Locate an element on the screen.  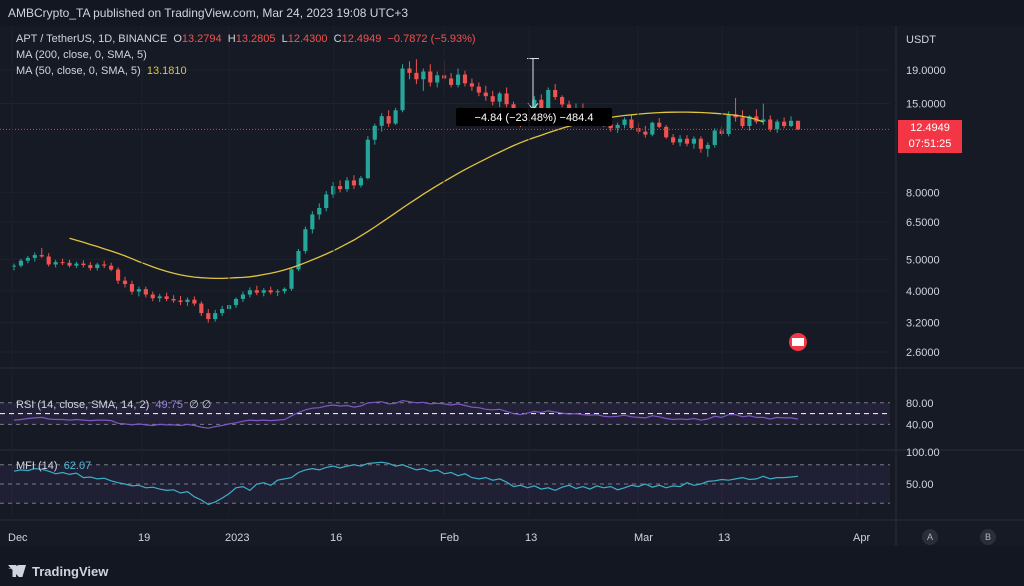
footer: TradingView is located at coordinates (512, 571).